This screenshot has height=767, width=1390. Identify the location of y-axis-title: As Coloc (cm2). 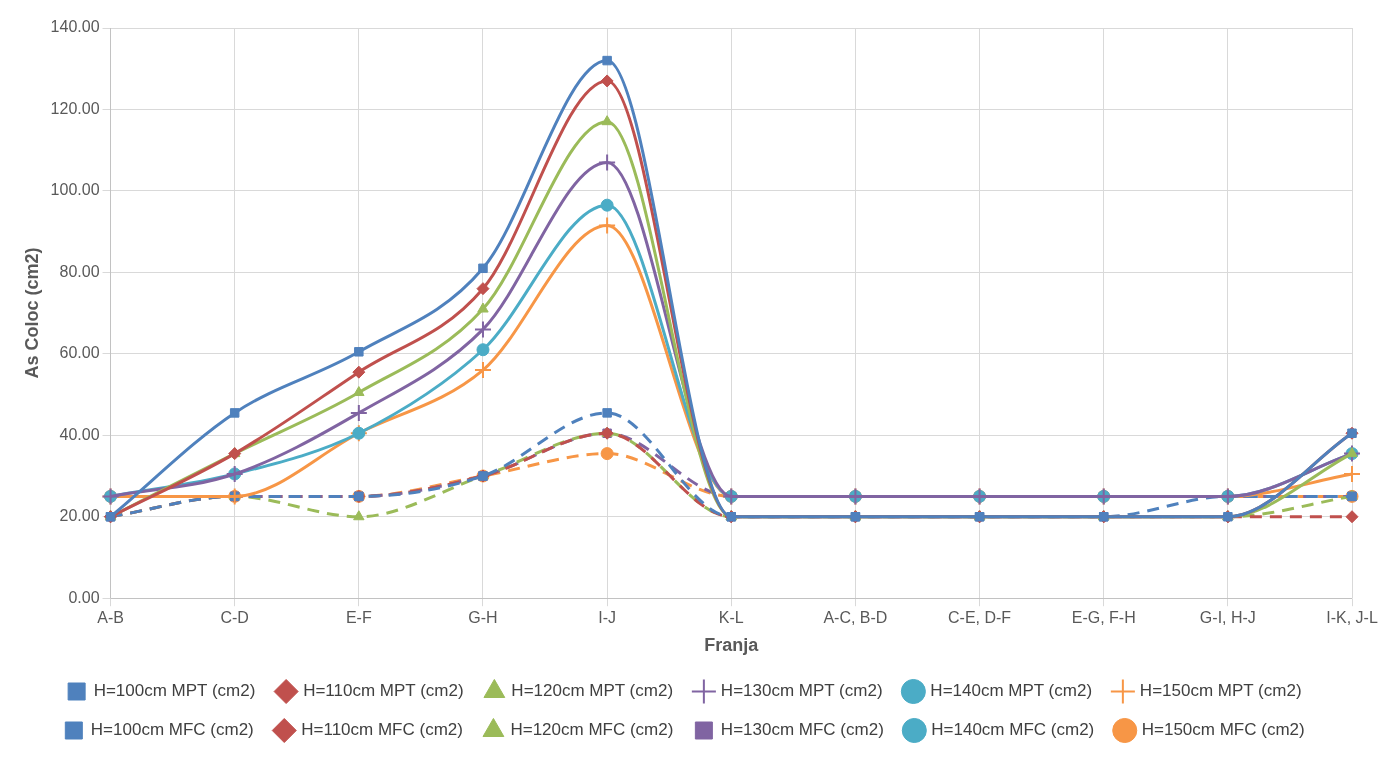
(31, 313).